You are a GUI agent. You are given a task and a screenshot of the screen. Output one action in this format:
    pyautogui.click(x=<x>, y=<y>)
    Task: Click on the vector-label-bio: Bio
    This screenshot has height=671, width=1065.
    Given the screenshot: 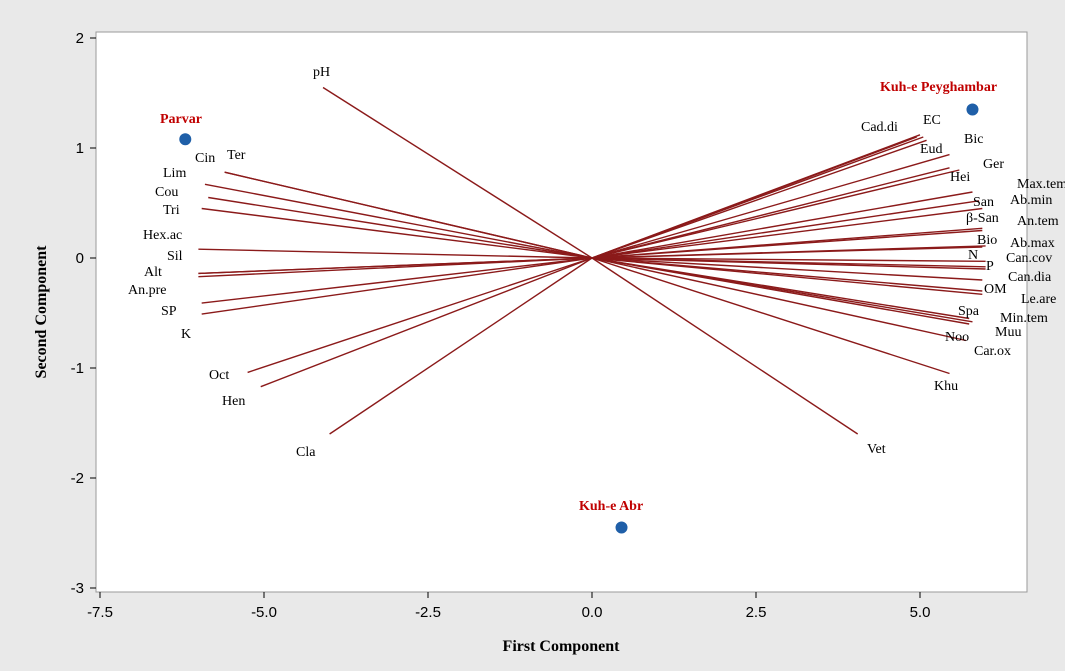 What is the action you would take?
    pyautogui.click(x=987, y=240)
    